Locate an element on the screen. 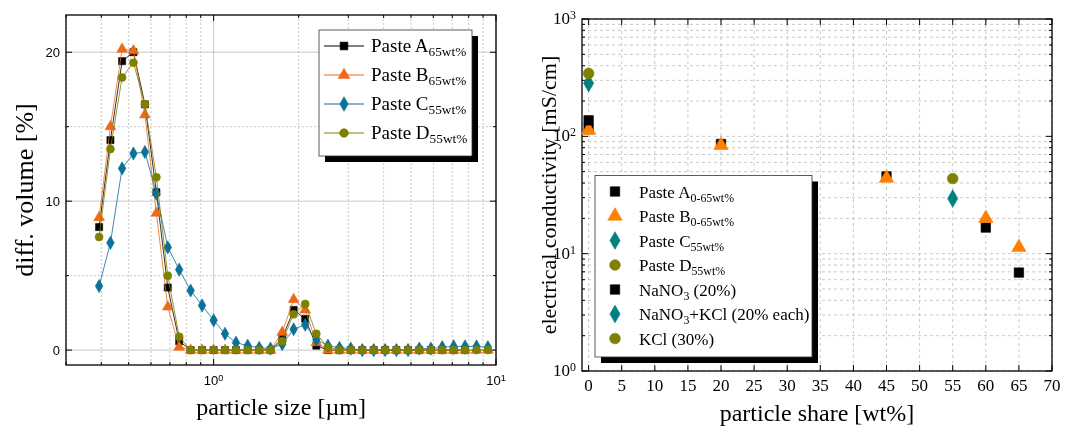 This screenshot has width=1069, height=431. legend-label: Paste B$_{65wt%}$ is located at coordinates (419, 76).